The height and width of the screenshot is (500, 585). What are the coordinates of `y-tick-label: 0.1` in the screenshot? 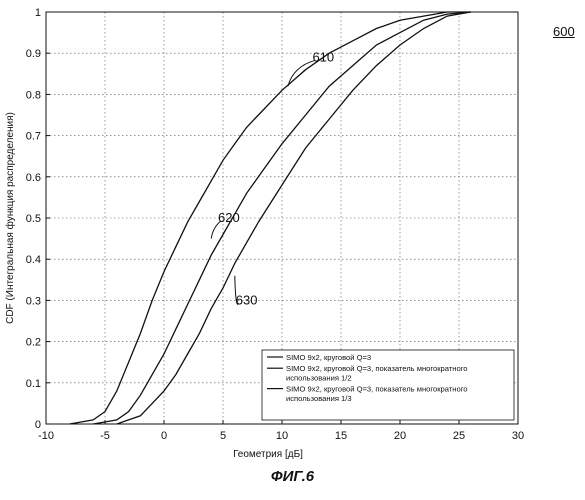 It's located at (33, 384).